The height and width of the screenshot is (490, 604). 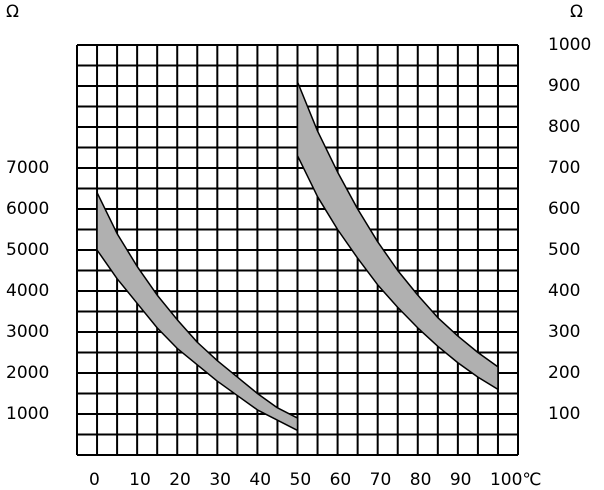 I want to click on y2-tick-label: 1000, so click(x=569, y=45).